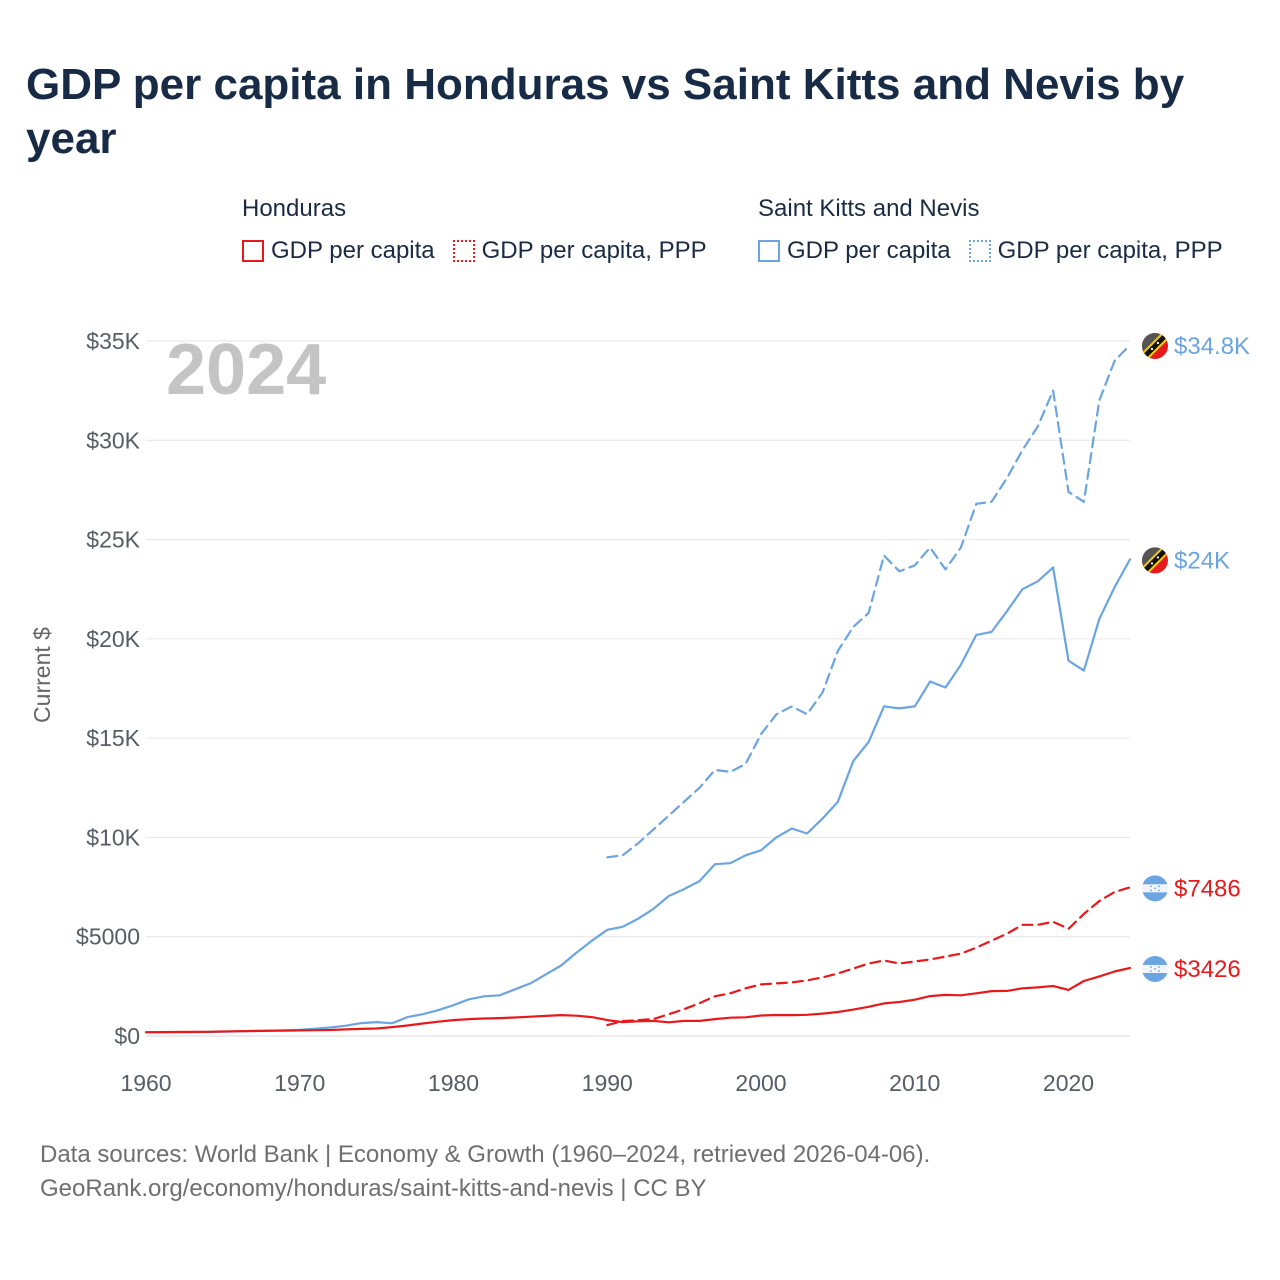 This screenshot has height=1280, width=1280. I want to click on x-tick-label: 1980, so click(453, 1083).